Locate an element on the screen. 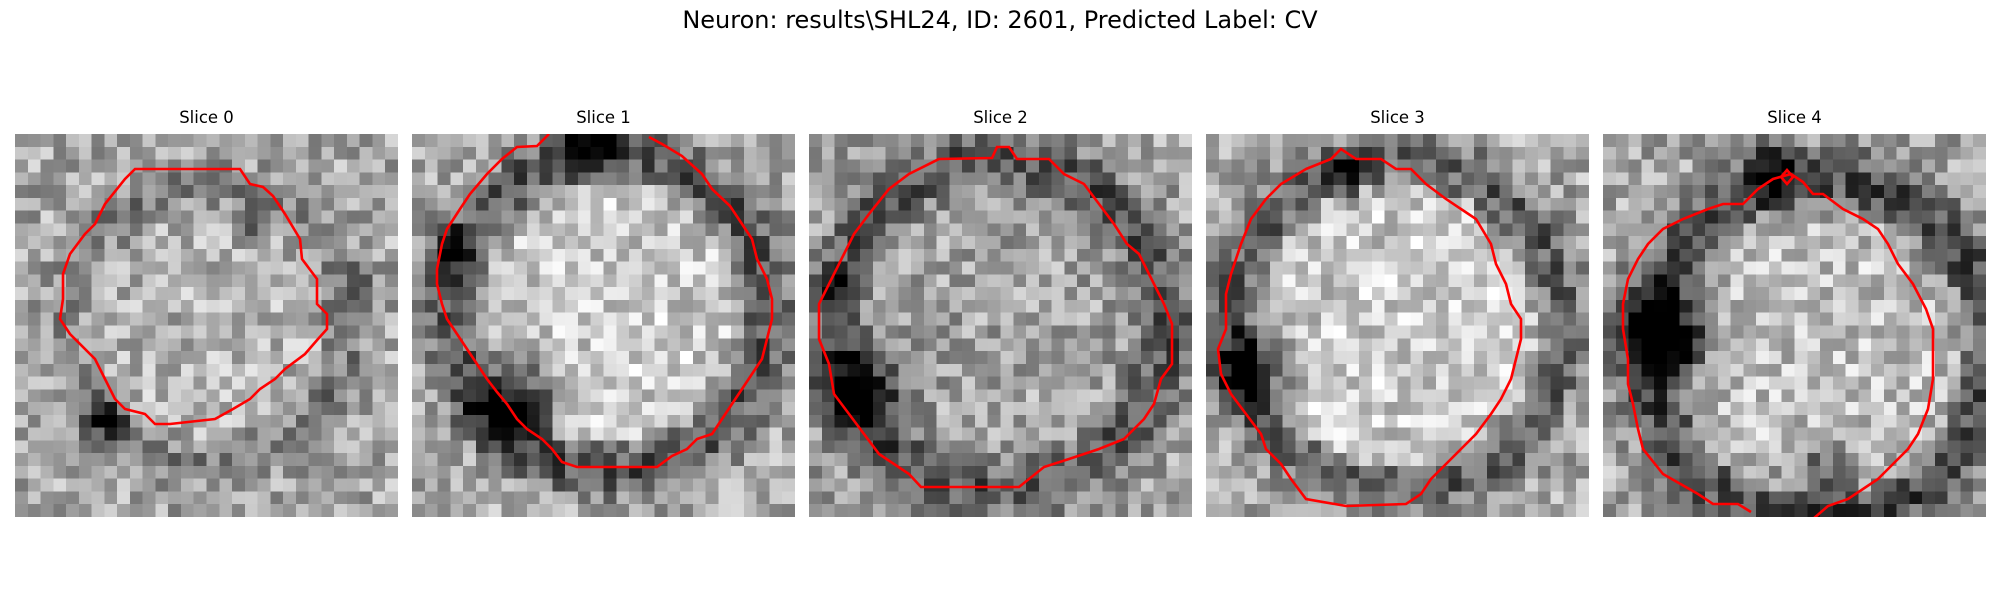 This screenshot has width=2000, height=600. slice-title: Slice 0 is located at coordinates (206, 117).